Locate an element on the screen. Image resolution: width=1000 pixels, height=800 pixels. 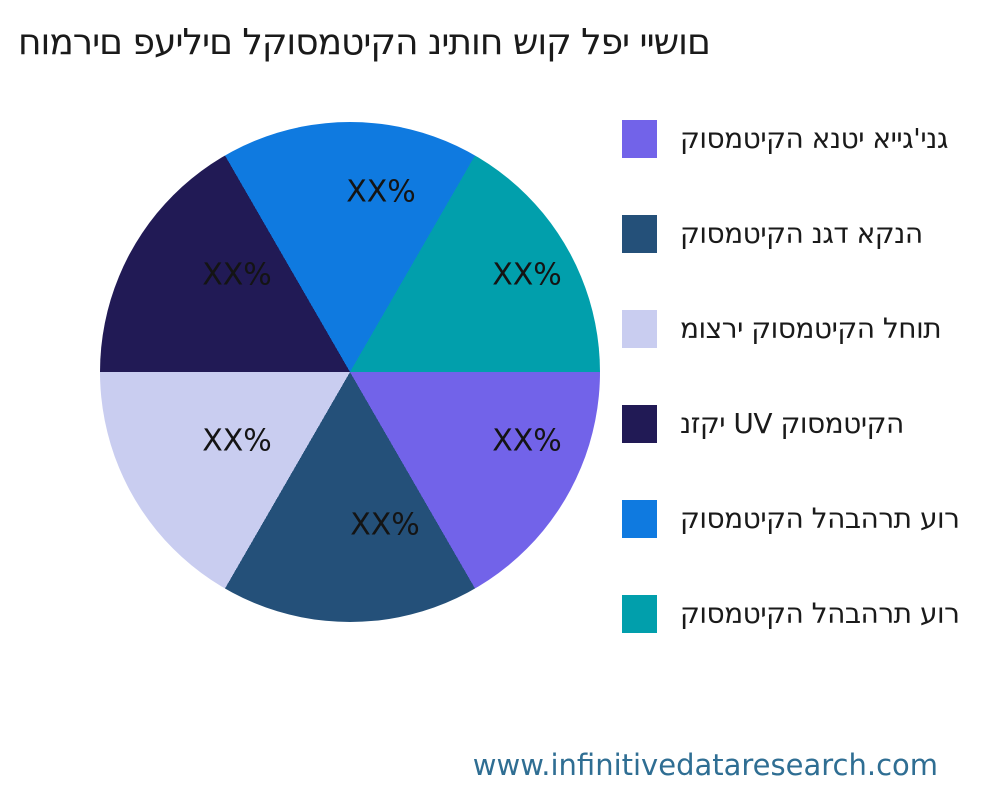
legend-label: קוסמטיקה נגד אקנה is located at coordinates (801, 233).